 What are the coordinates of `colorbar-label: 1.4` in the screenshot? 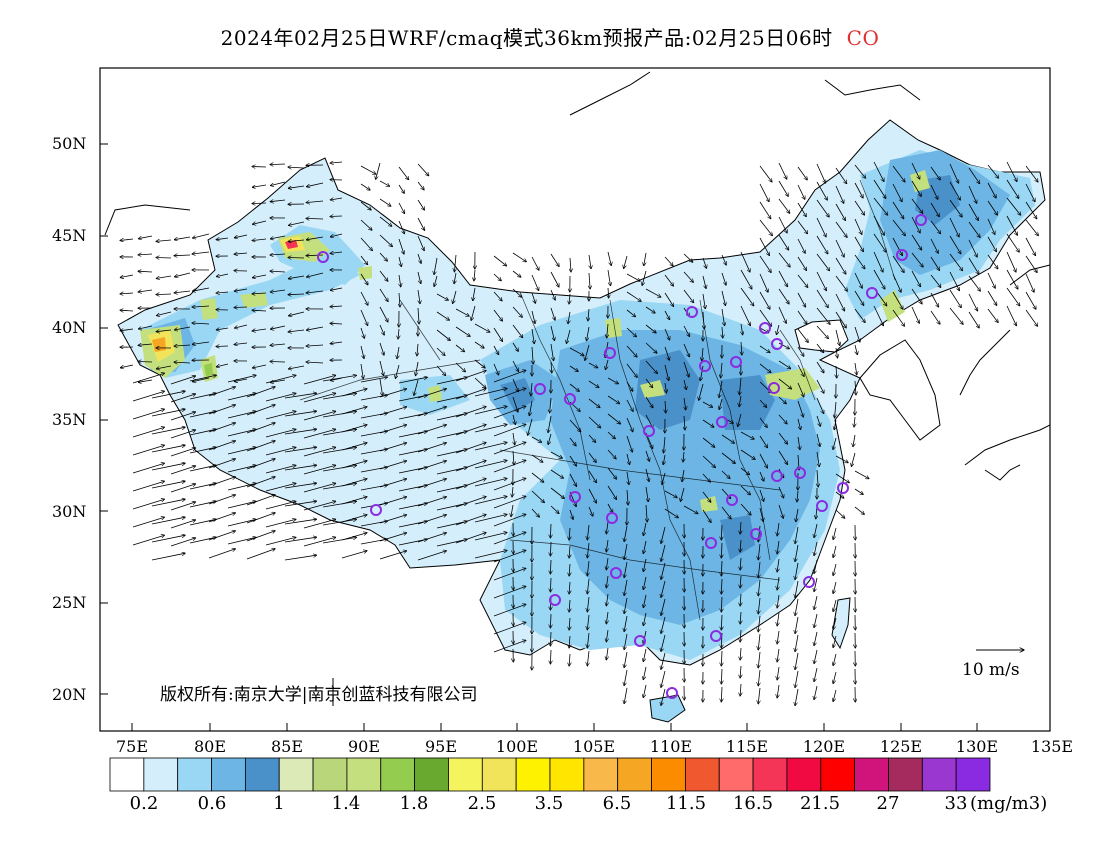 It's located at (346, 803).